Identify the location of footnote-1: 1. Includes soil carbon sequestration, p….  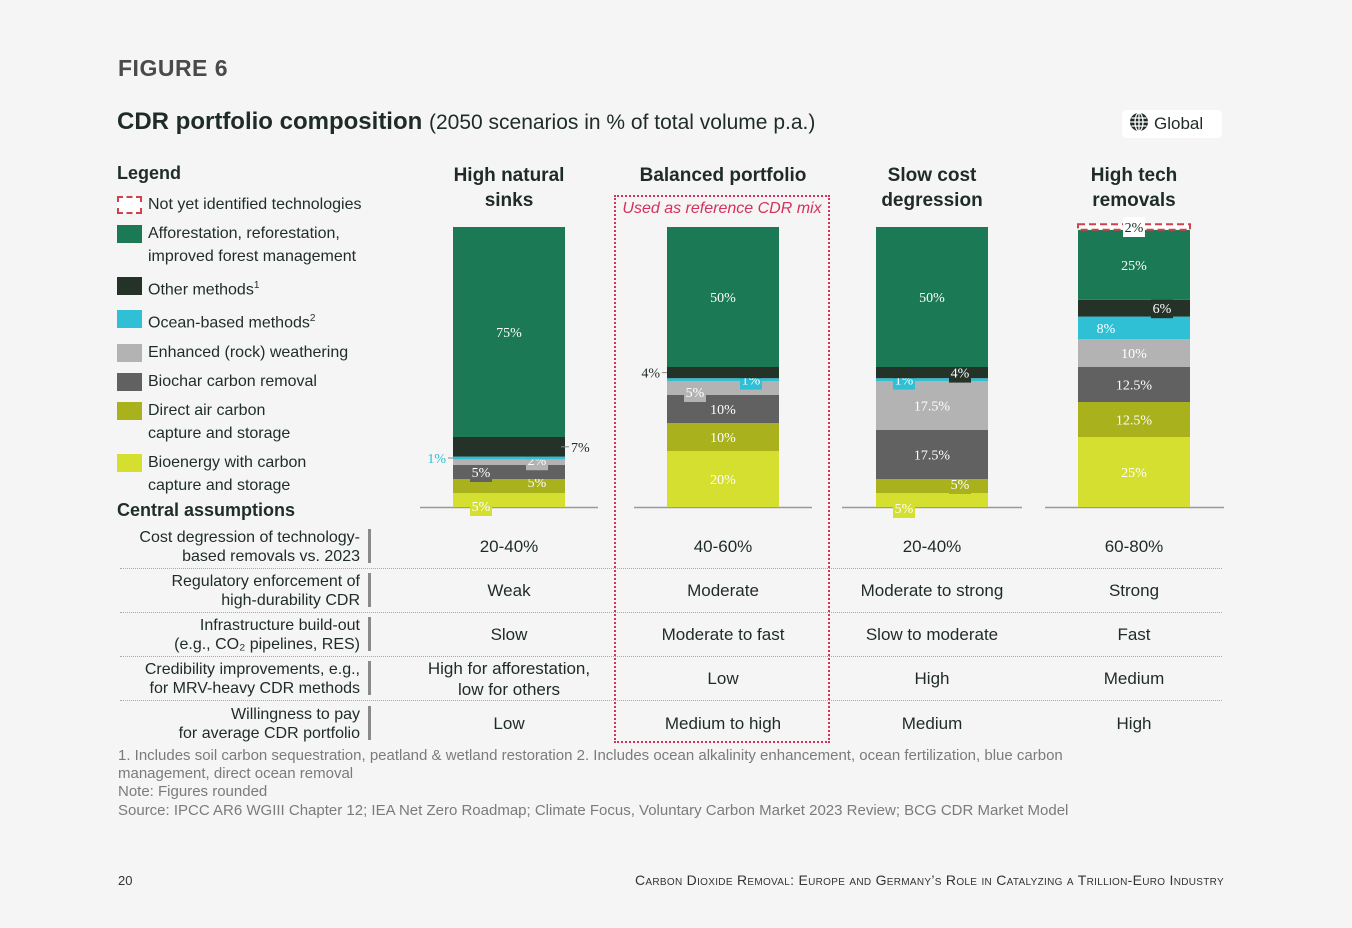
(590, 755).